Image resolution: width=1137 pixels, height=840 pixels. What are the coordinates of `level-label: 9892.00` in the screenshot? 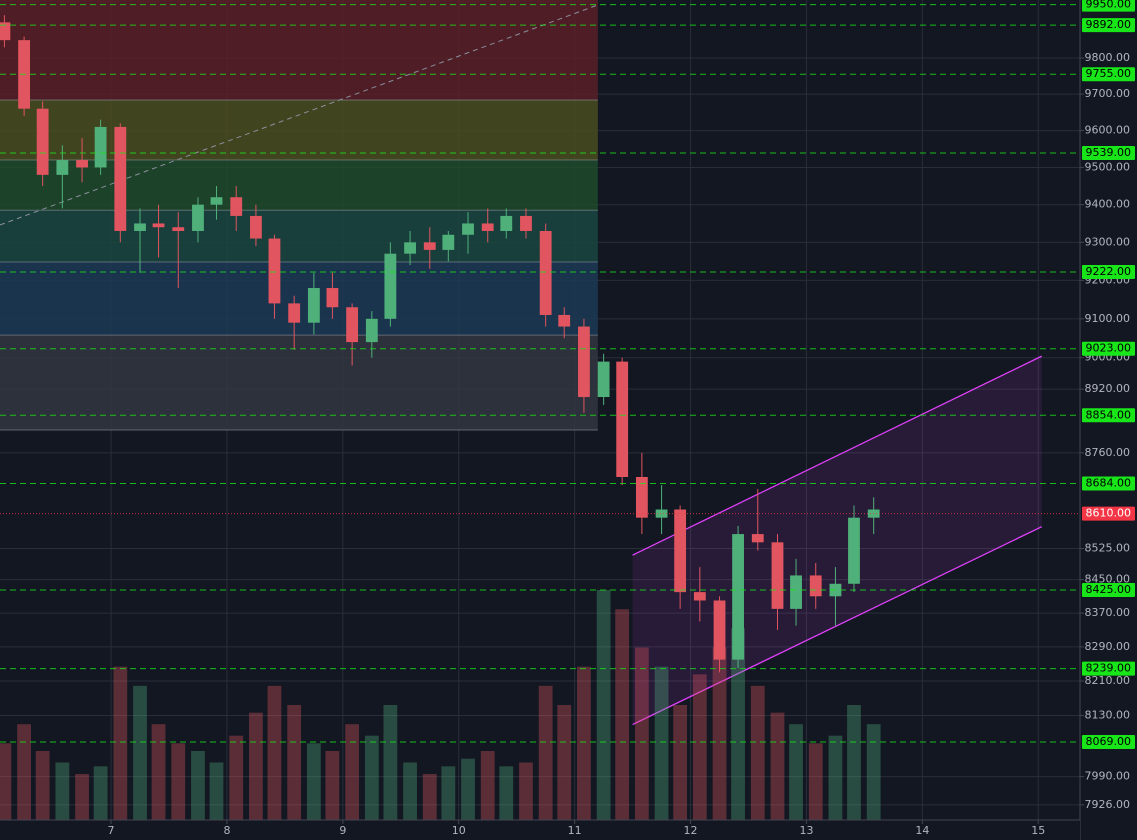 It's located at (1109, 24).